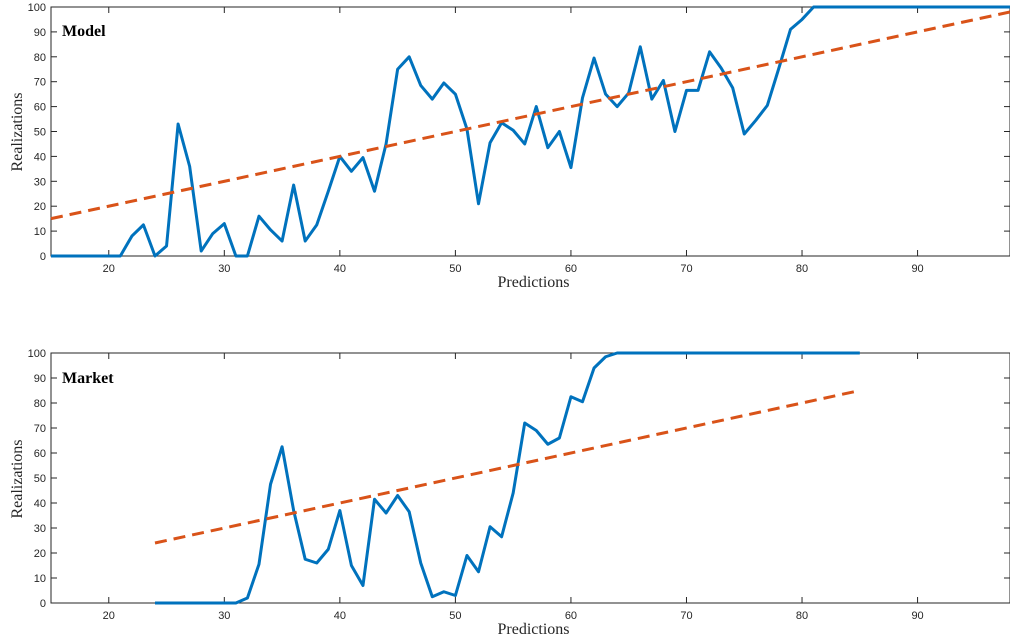 This screenshot has height=636, width=1010. I want to click on model-y-tick-label: 70, so click(40, 83).